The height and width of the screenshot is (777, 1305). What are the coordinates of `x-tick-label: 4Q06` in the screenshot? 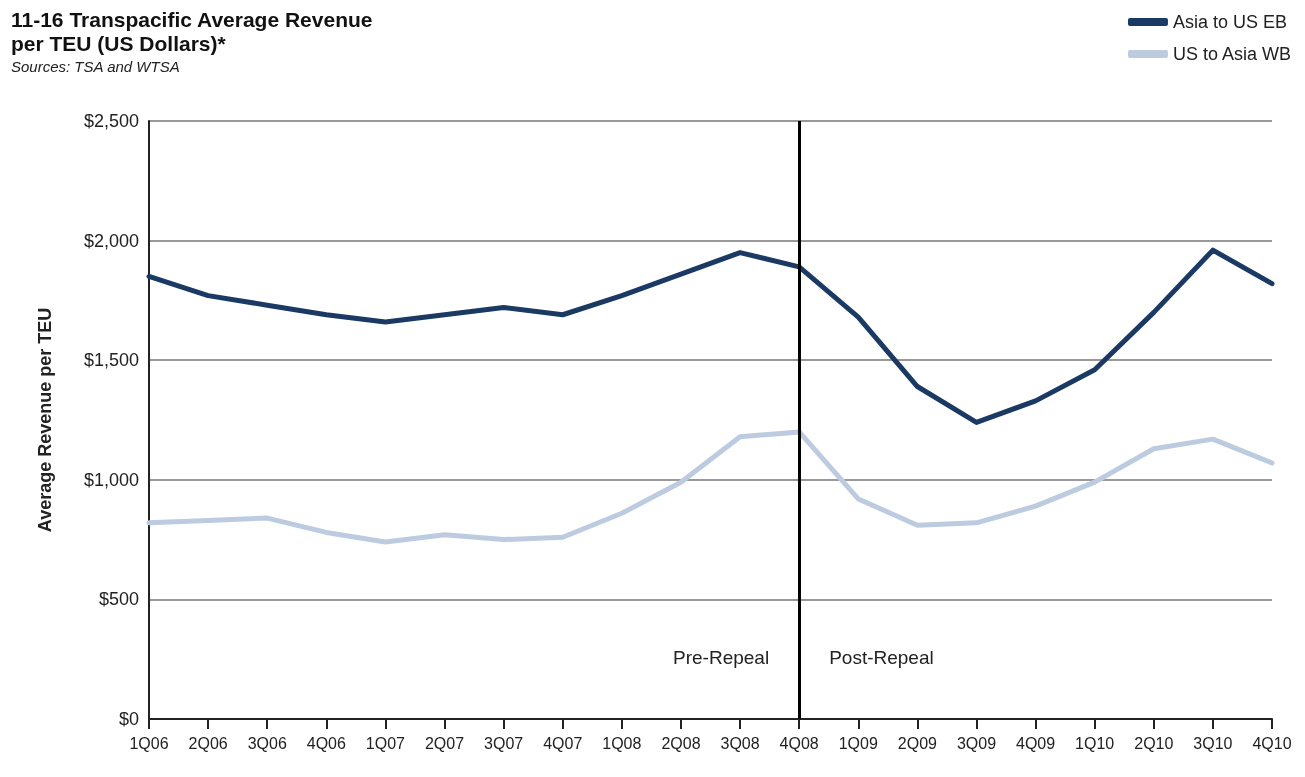 It's located at (326, 743).